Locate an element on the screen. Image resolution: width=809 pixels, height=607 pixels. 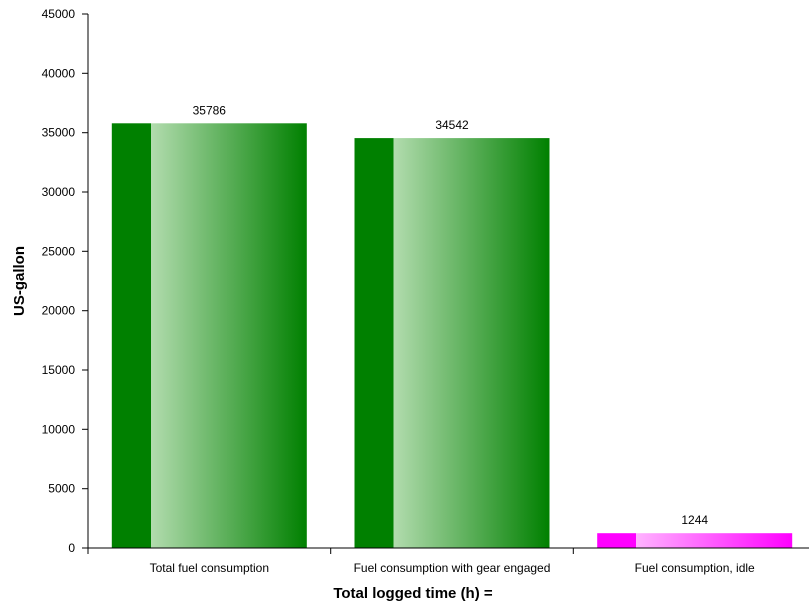
y-tick-label: 0 is located at coordinates (71, 548).